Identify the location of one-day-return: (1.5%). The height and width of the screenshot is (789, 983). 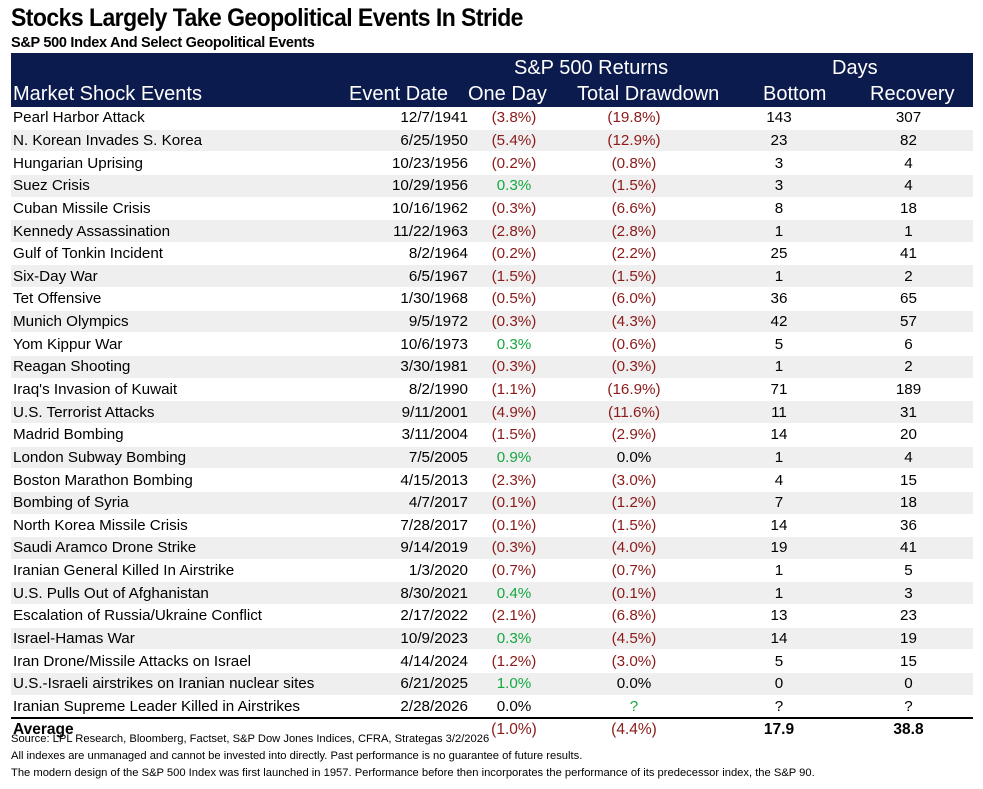
(514, 435).